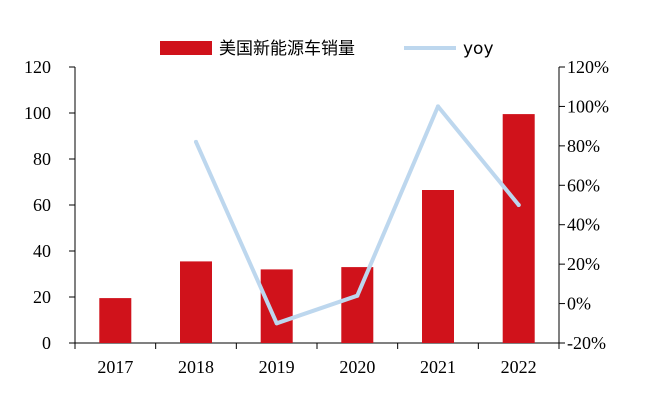 This screenshot has height=409, width=652. I want to click on legend-label-line: yoy, so click(478, 49).